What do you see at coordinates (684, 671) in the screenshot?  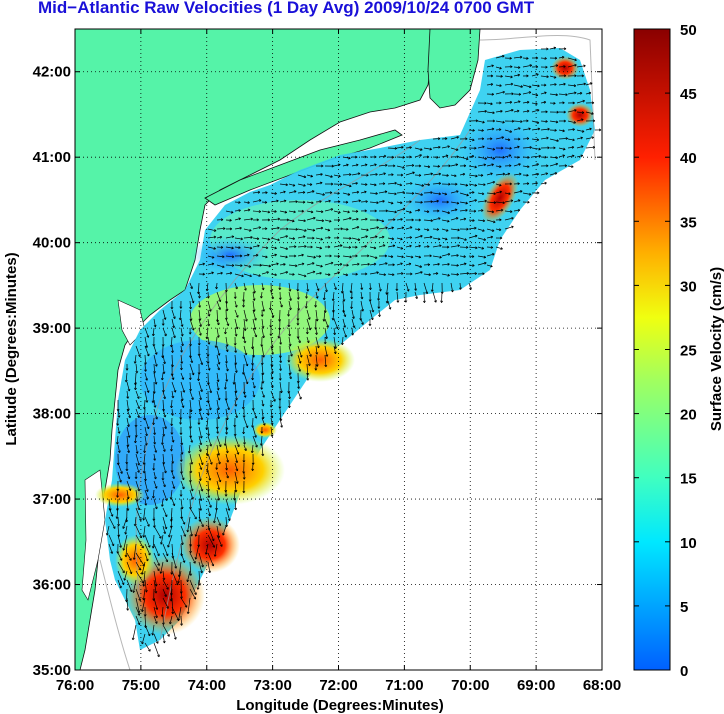 I see `colorbar-tick-label: 0` at bounding box center [684, 671].